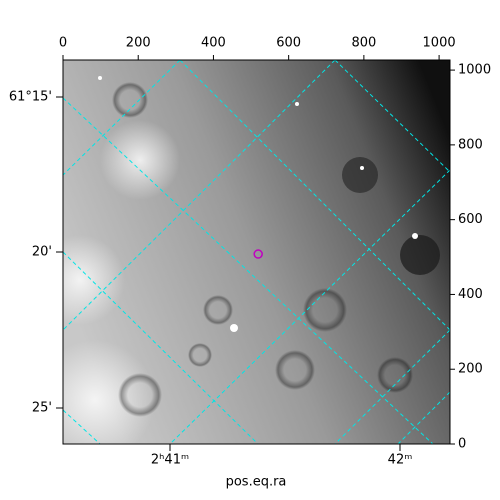 This screenshot has height=500, width=500. I want to click on y-tick-label: 1000, so click(474, 70).